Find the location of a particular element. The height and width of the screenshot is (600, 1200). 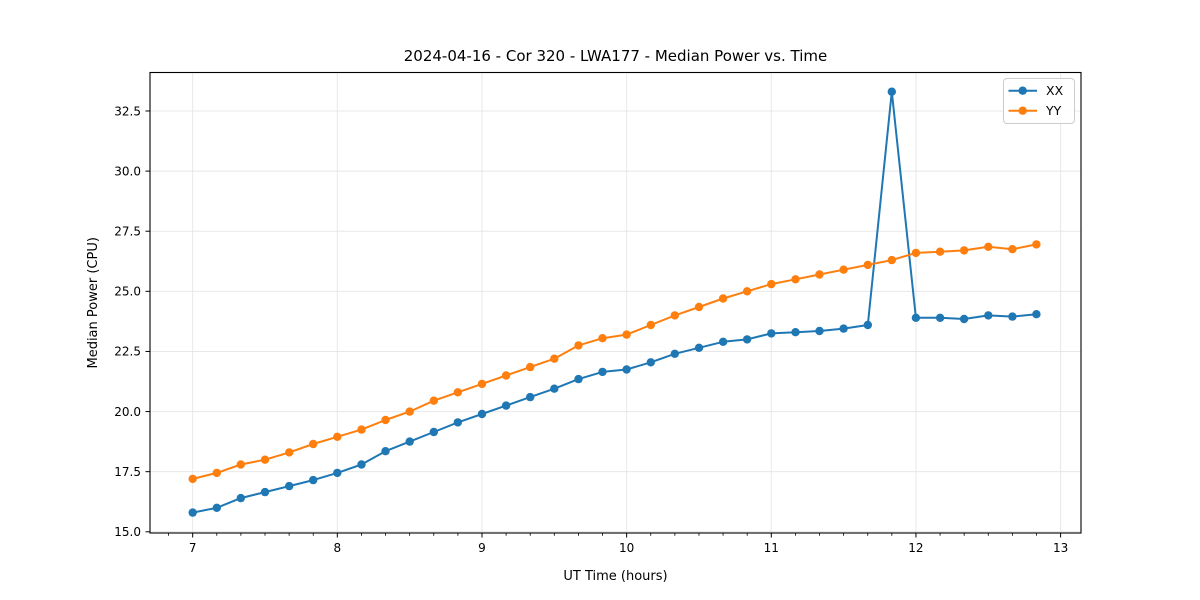

x-tick-label: 9 is located at coordinates (482, 548).